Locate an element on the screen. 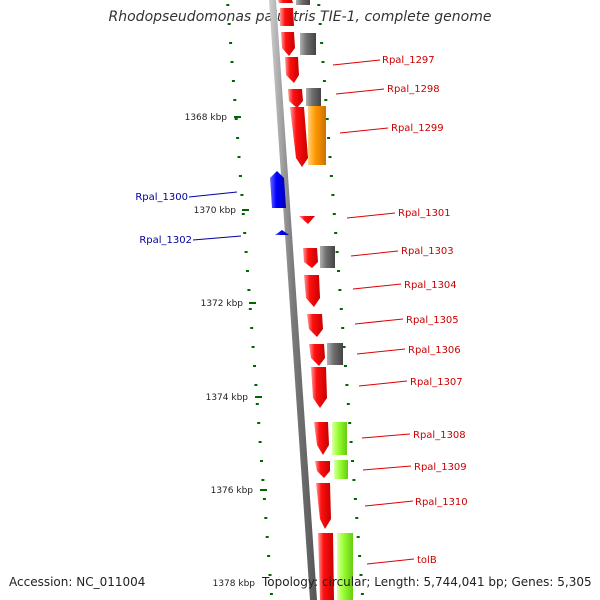 Image resolution: width=600 pixels, height=600 pixels. cog-box-tolb is located at coordinates (345, 566).